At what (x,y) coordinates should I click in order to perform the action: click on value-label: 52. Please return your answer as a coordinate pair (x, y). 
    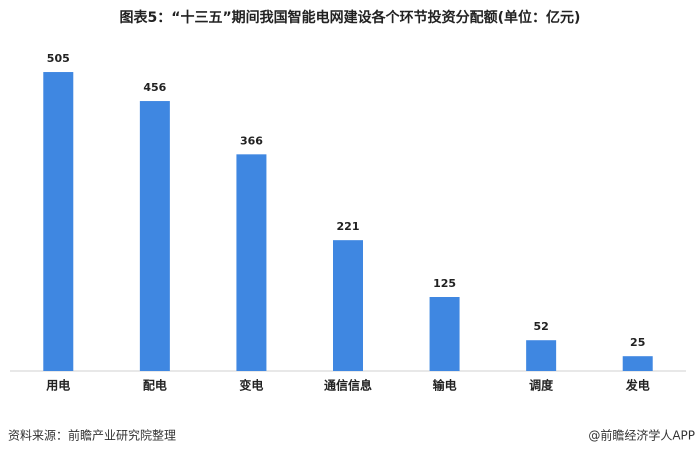
    Looking at the image, I should click on (540, 326).